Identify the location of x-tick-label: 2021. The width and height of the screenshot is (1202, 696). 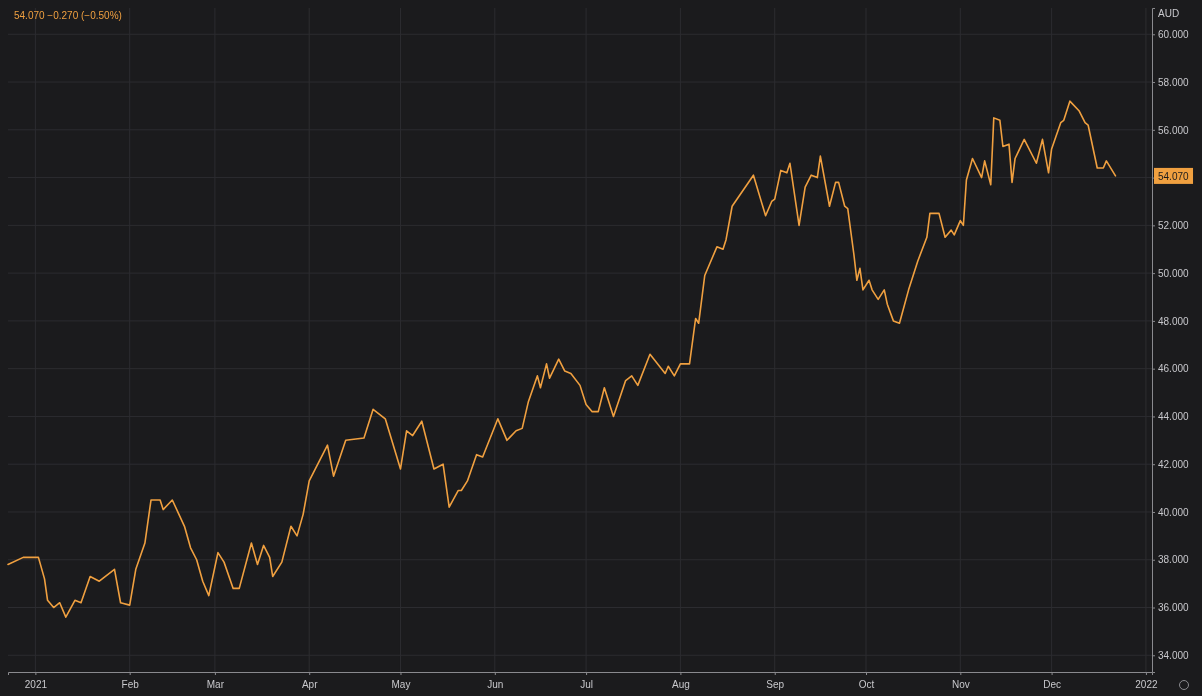
(36, 684).